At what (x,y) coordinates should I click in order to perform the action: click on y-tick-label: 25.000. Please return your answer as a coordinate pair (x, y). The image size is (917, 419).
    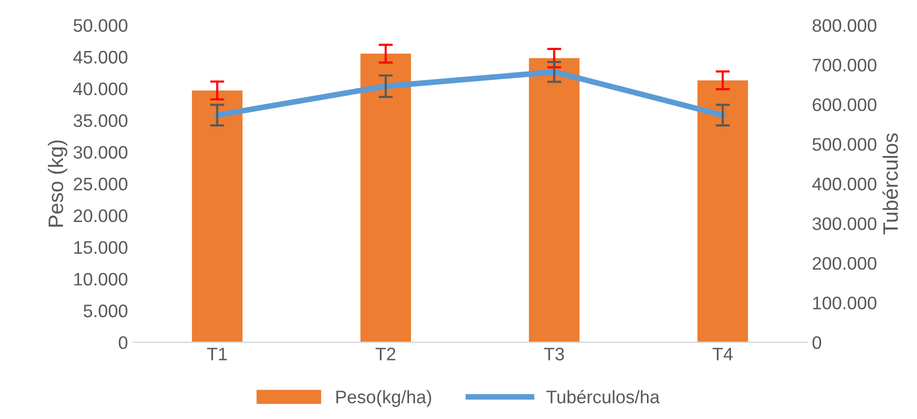
    Looking at the image, I should click on (101, 184).